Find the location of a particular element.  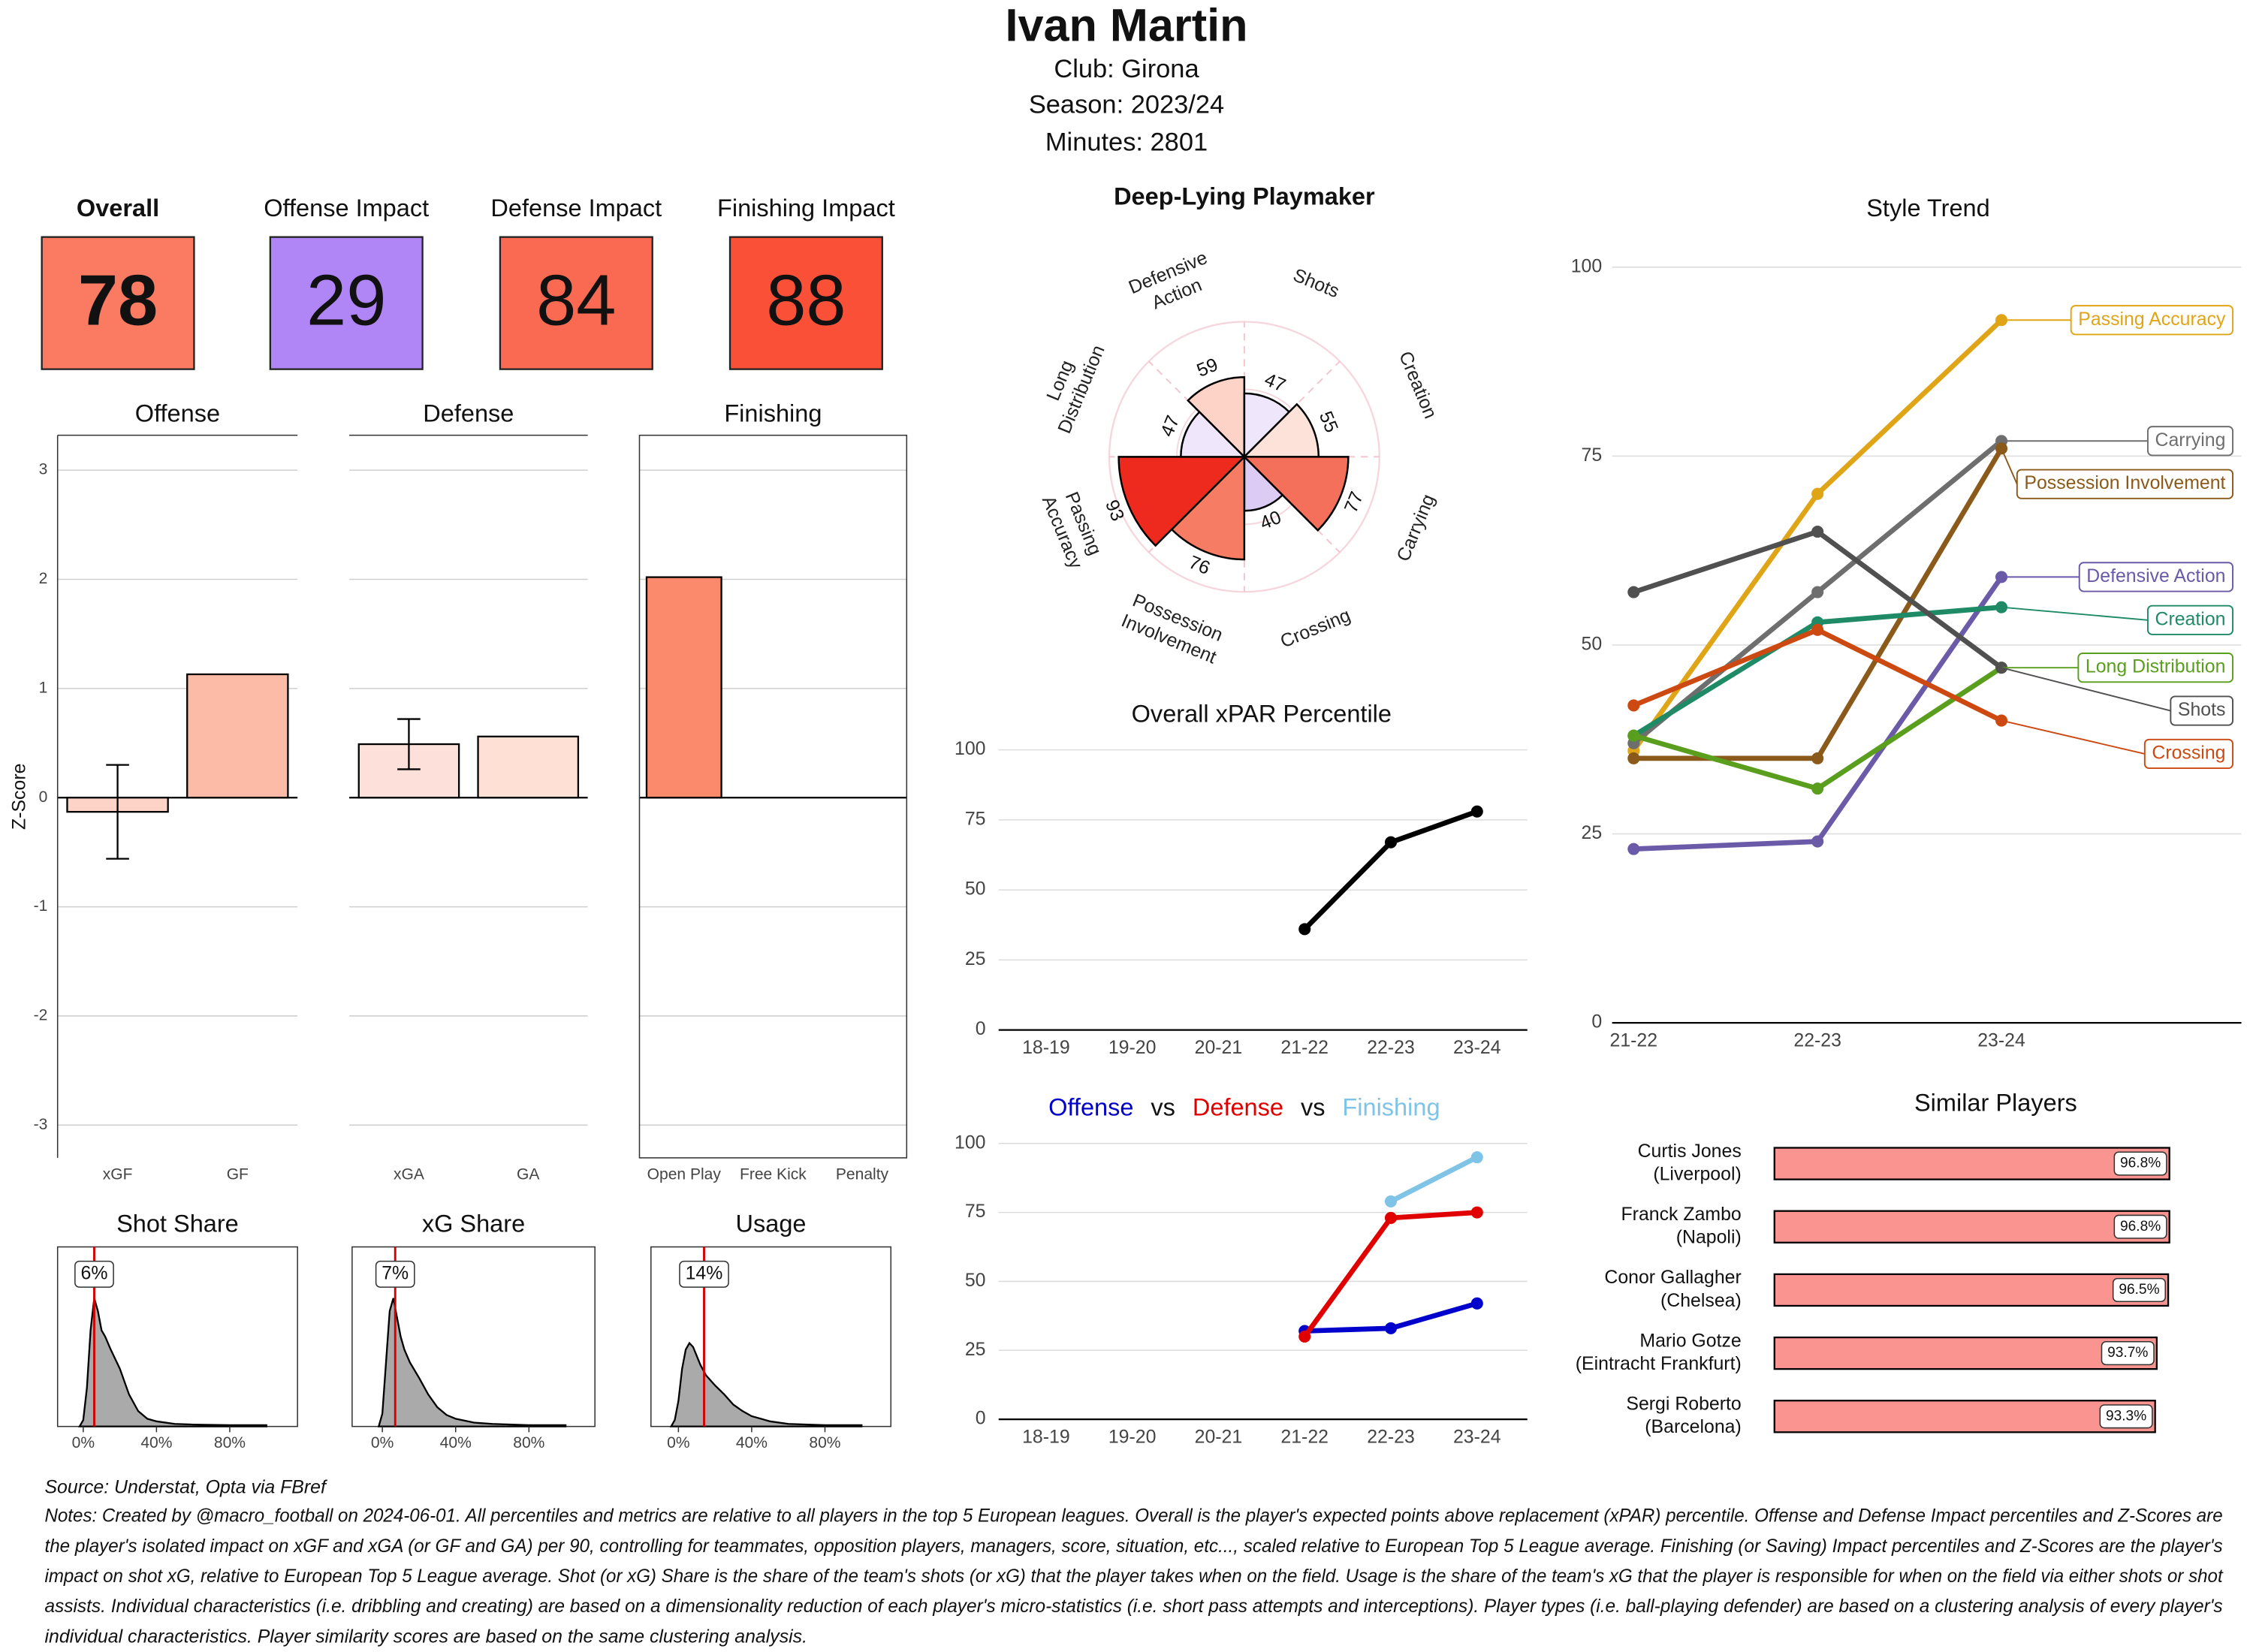

player-name: Ivan Martin is located at coordinates (1126, 25).